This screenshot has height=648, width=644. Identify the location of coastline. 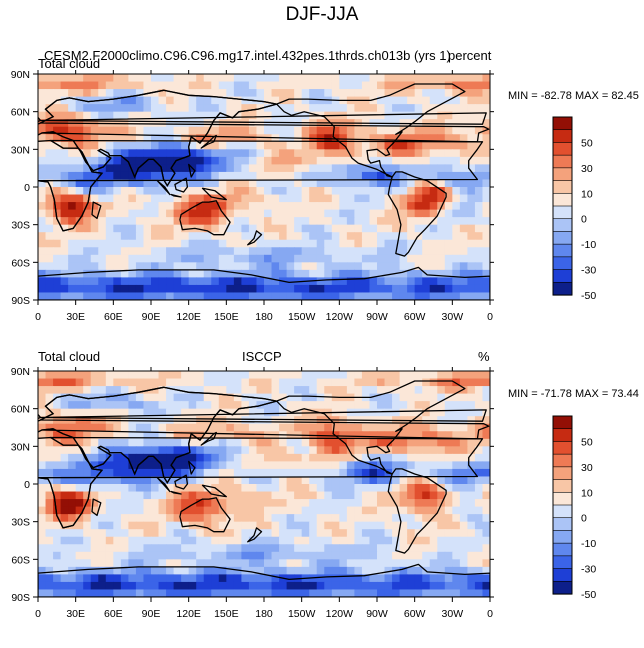
(163, 188).